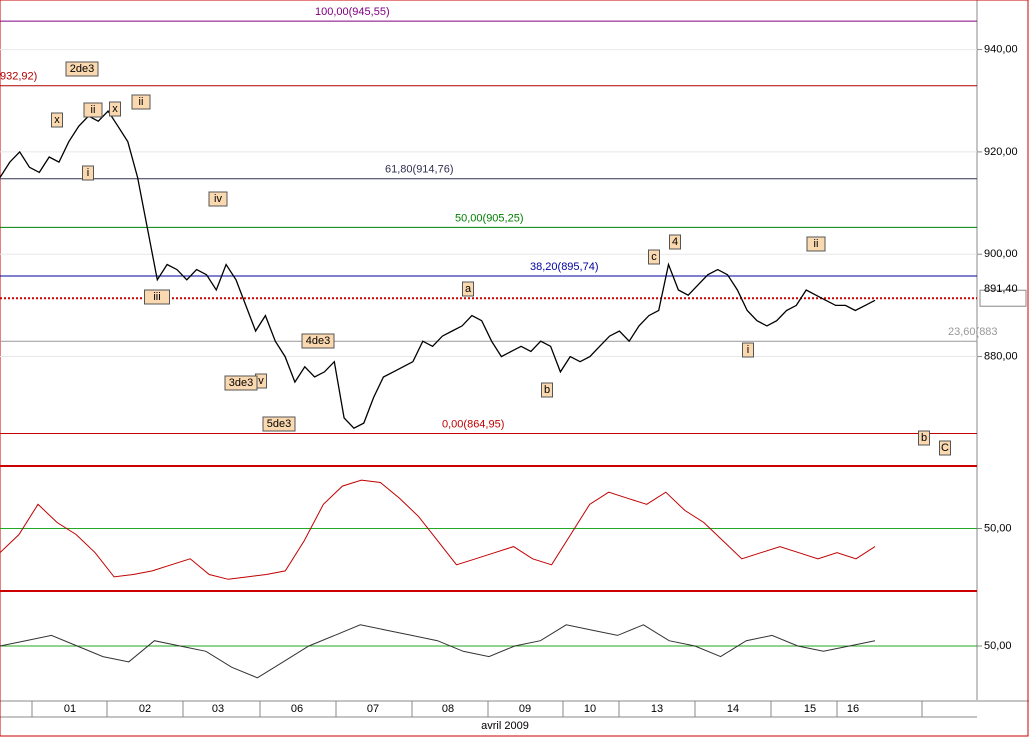  What do you see at coordinates (419, 170) in the screenshot?
I see `level-label: 61,80(914,76)` at bounding box center [419, 170].